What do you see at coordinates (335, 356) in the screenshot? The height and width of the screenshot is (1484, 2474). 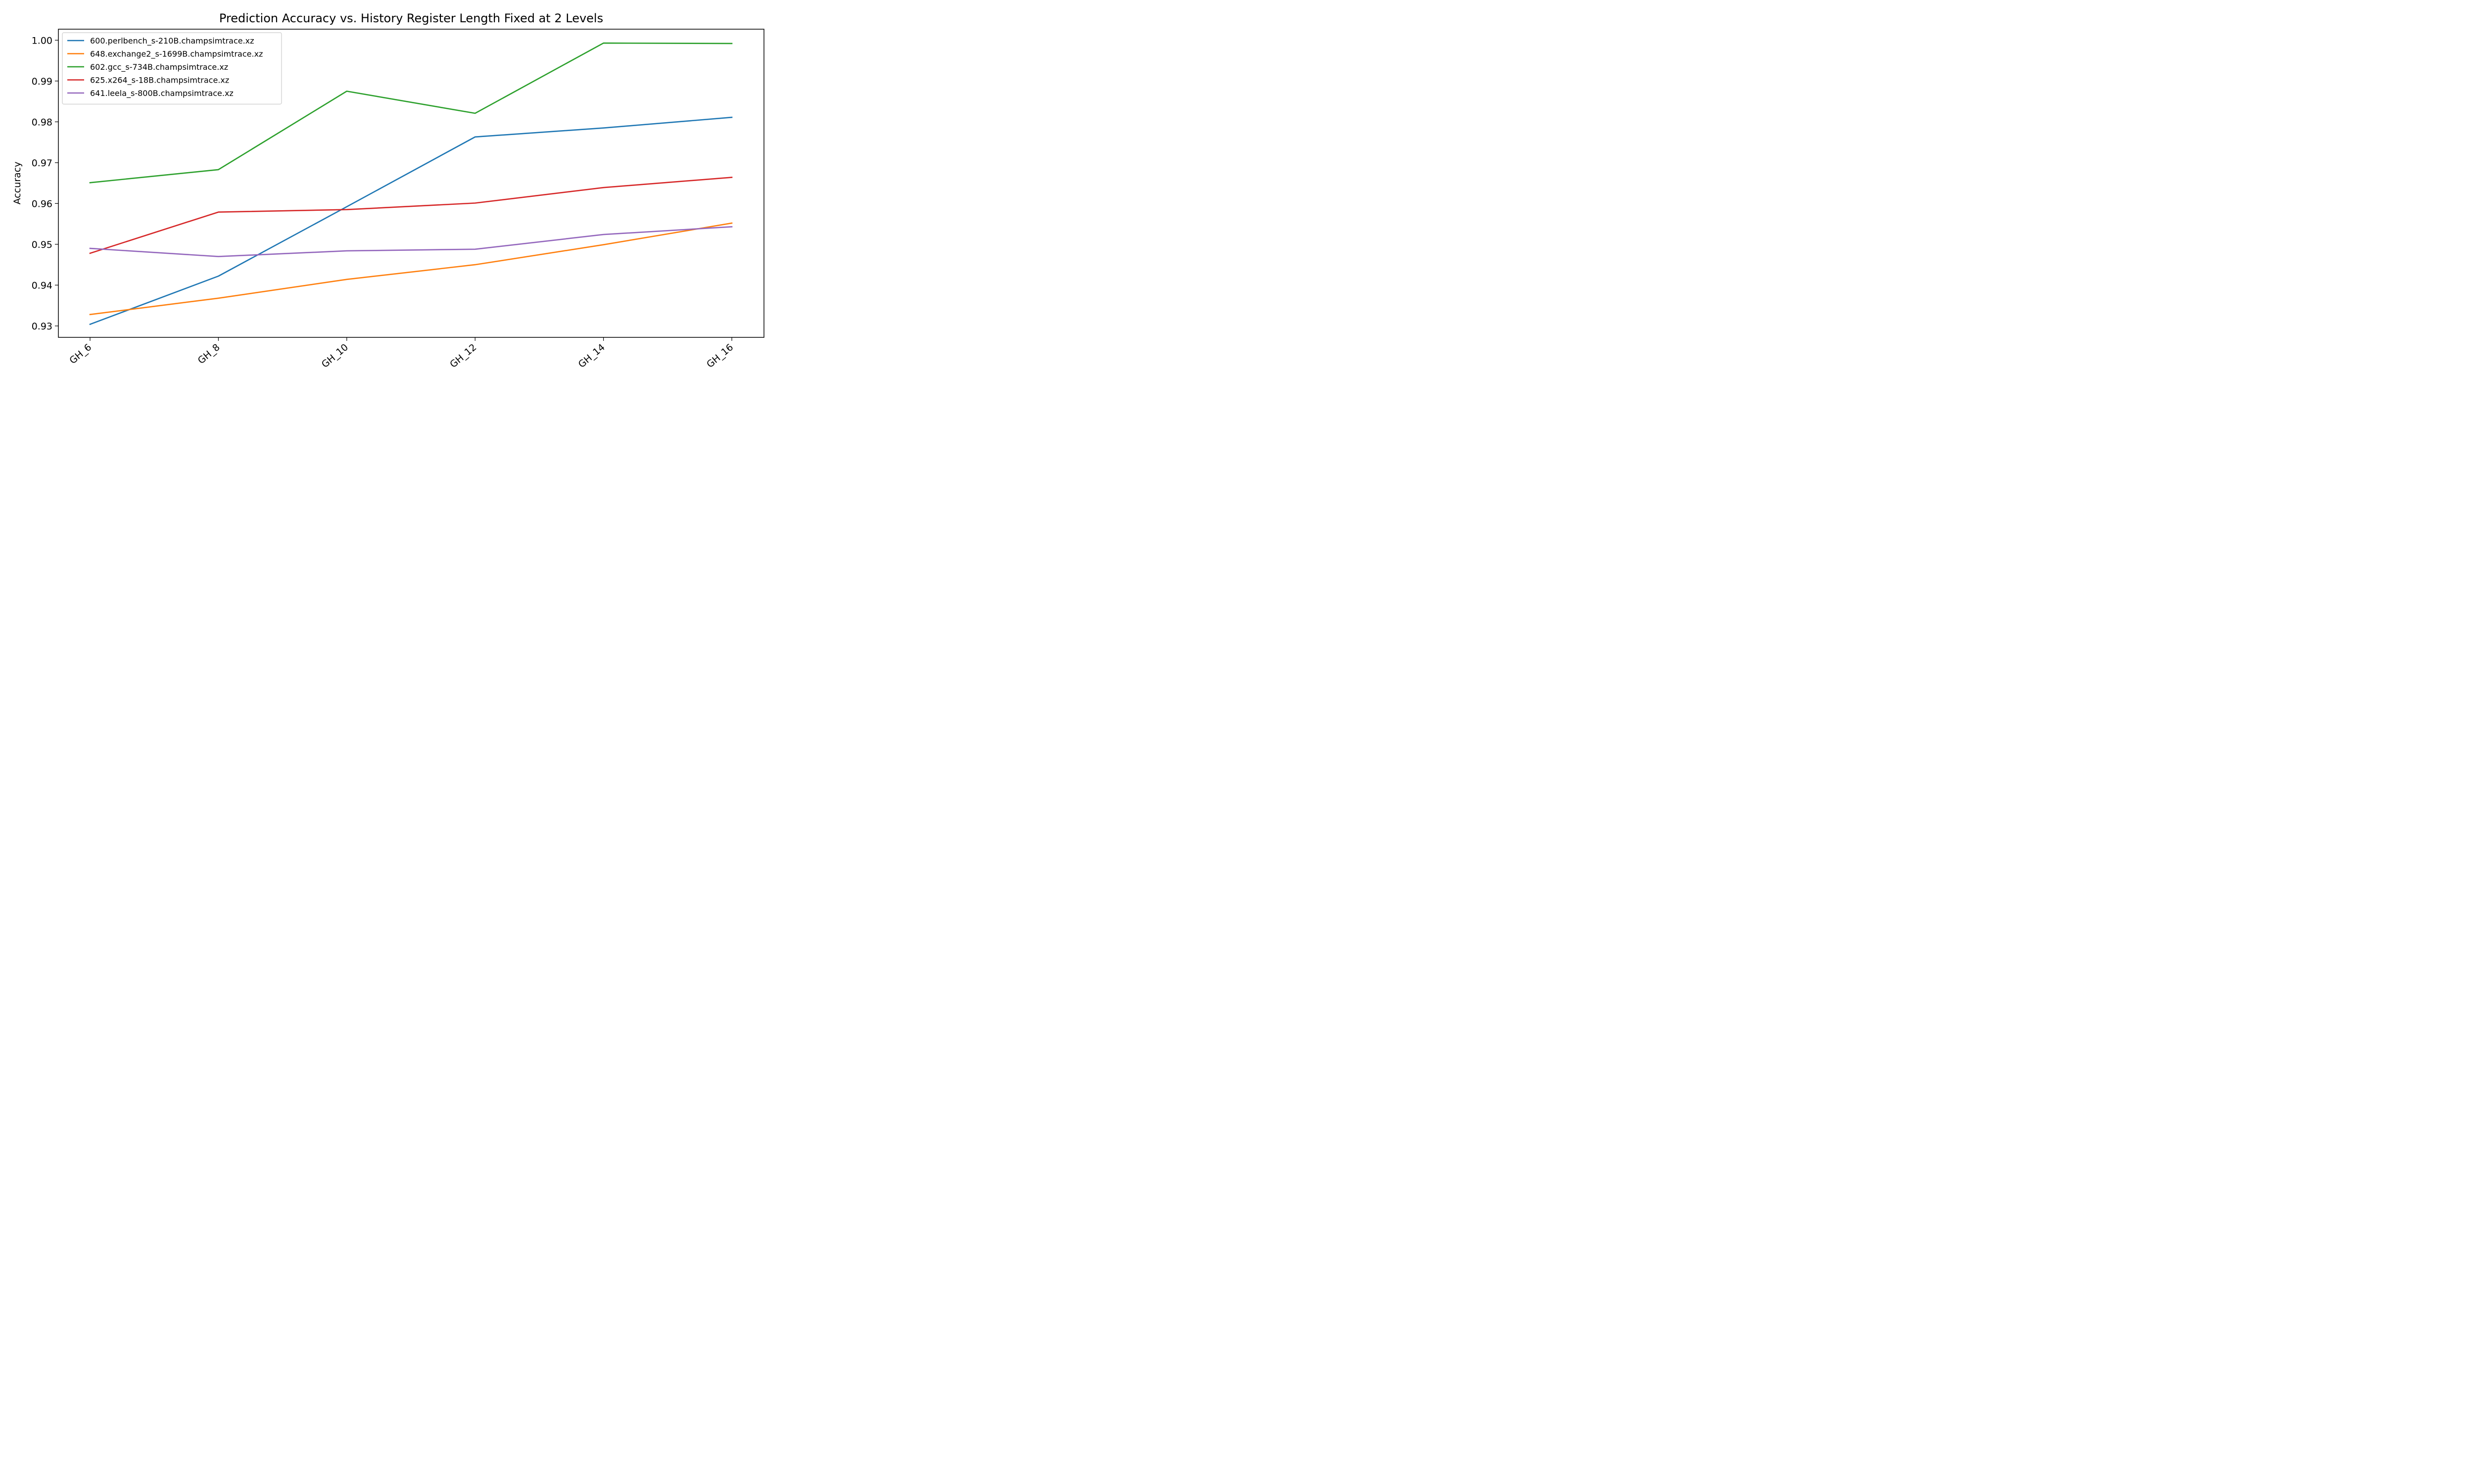 I see `x-tick-label: GH_10` at bounding box center [335, 356].